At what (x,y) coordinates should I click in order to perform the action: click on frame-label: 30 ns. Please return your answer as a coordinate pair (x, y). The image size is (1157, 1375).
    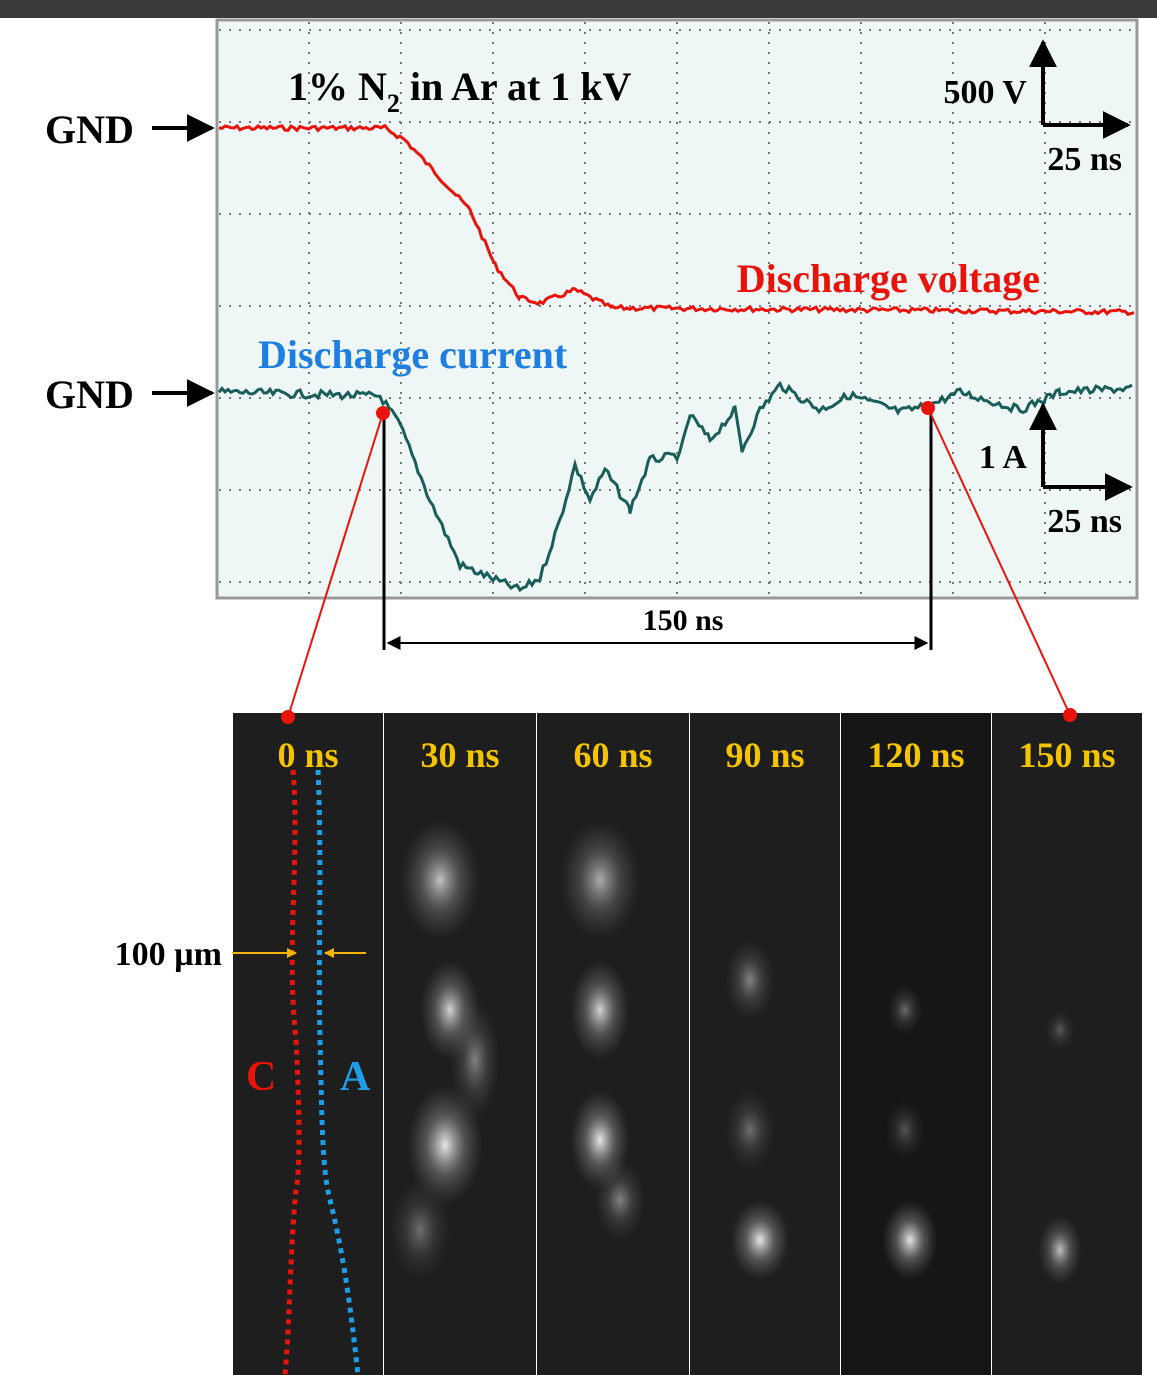
    Looking at the image, I should click on (459, 755).